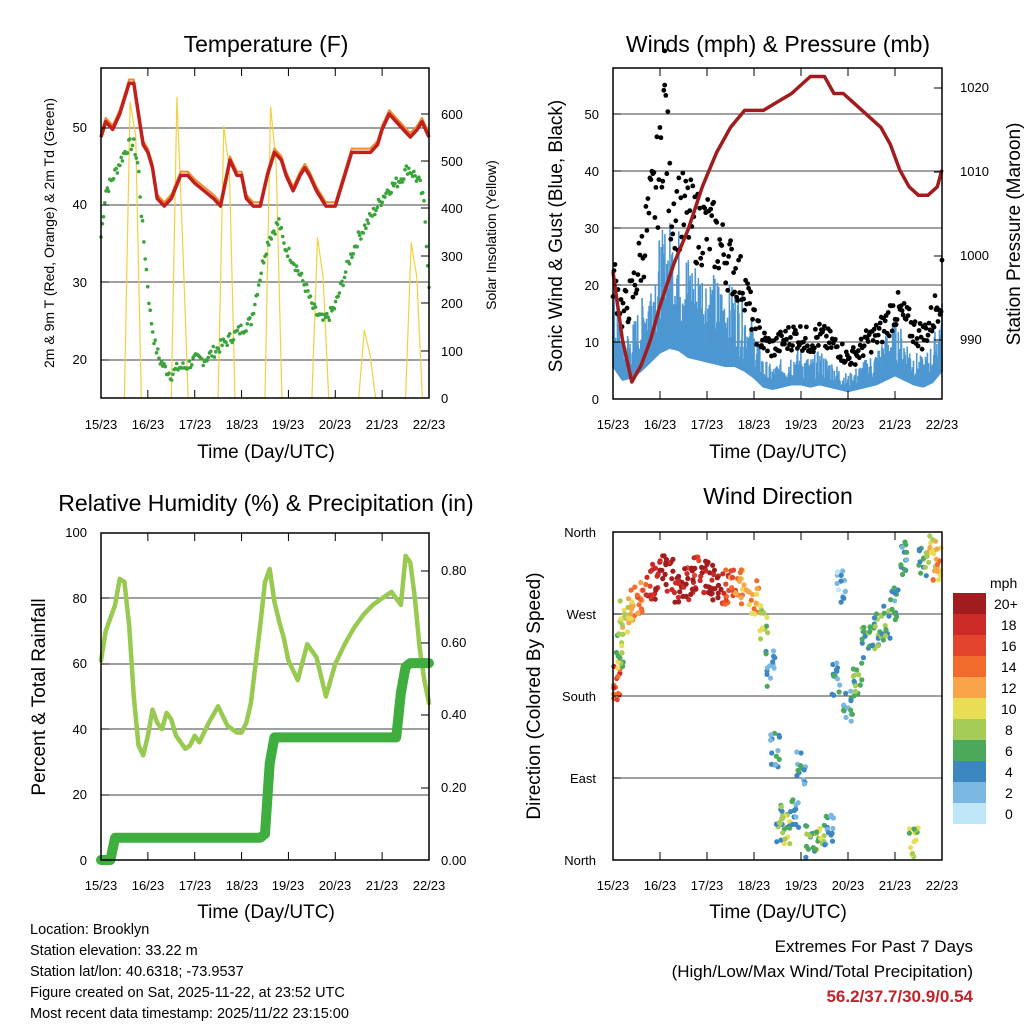 The height and width of the screenshot is (1025, 1024). Describe the element at coordinates (942, 424) in the screenshot. I see `wind-xtick-label: 22/23` at that location.